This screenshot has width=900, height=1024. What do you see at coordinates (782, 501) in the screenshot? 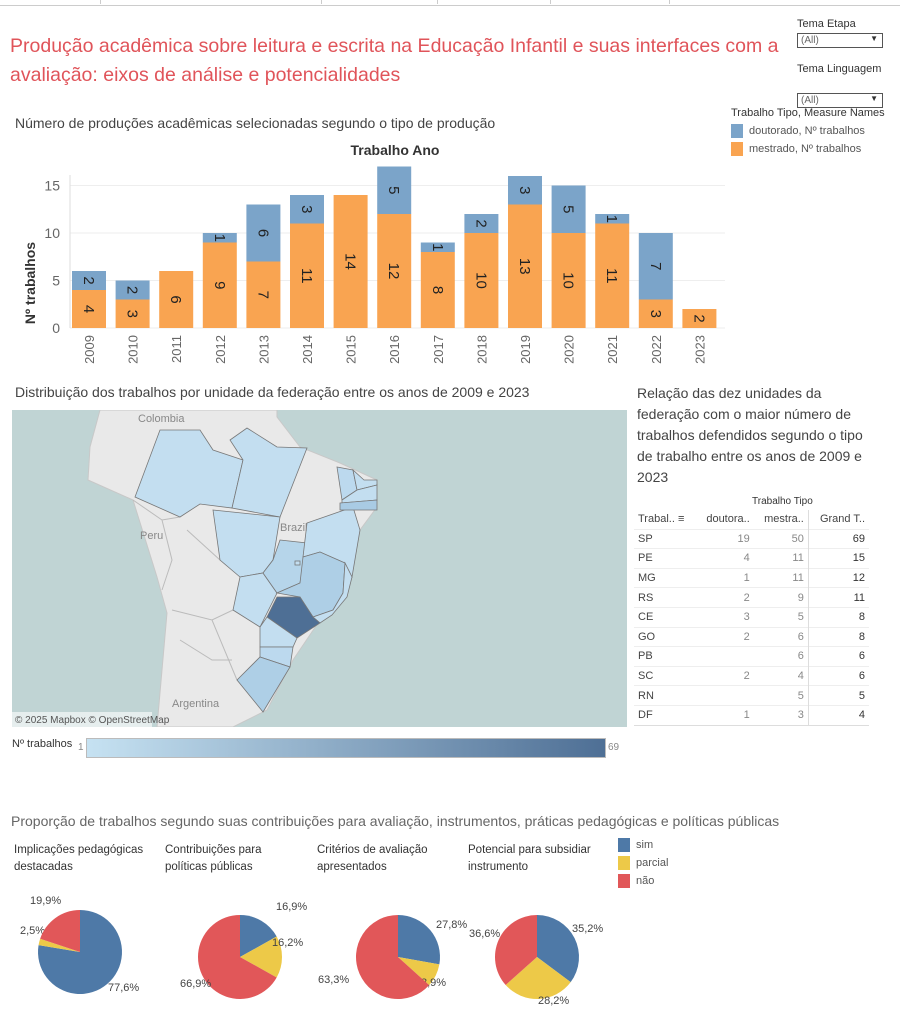
I see `table-group-header: Trabalho Tipo` at bounding box center [782, 501].